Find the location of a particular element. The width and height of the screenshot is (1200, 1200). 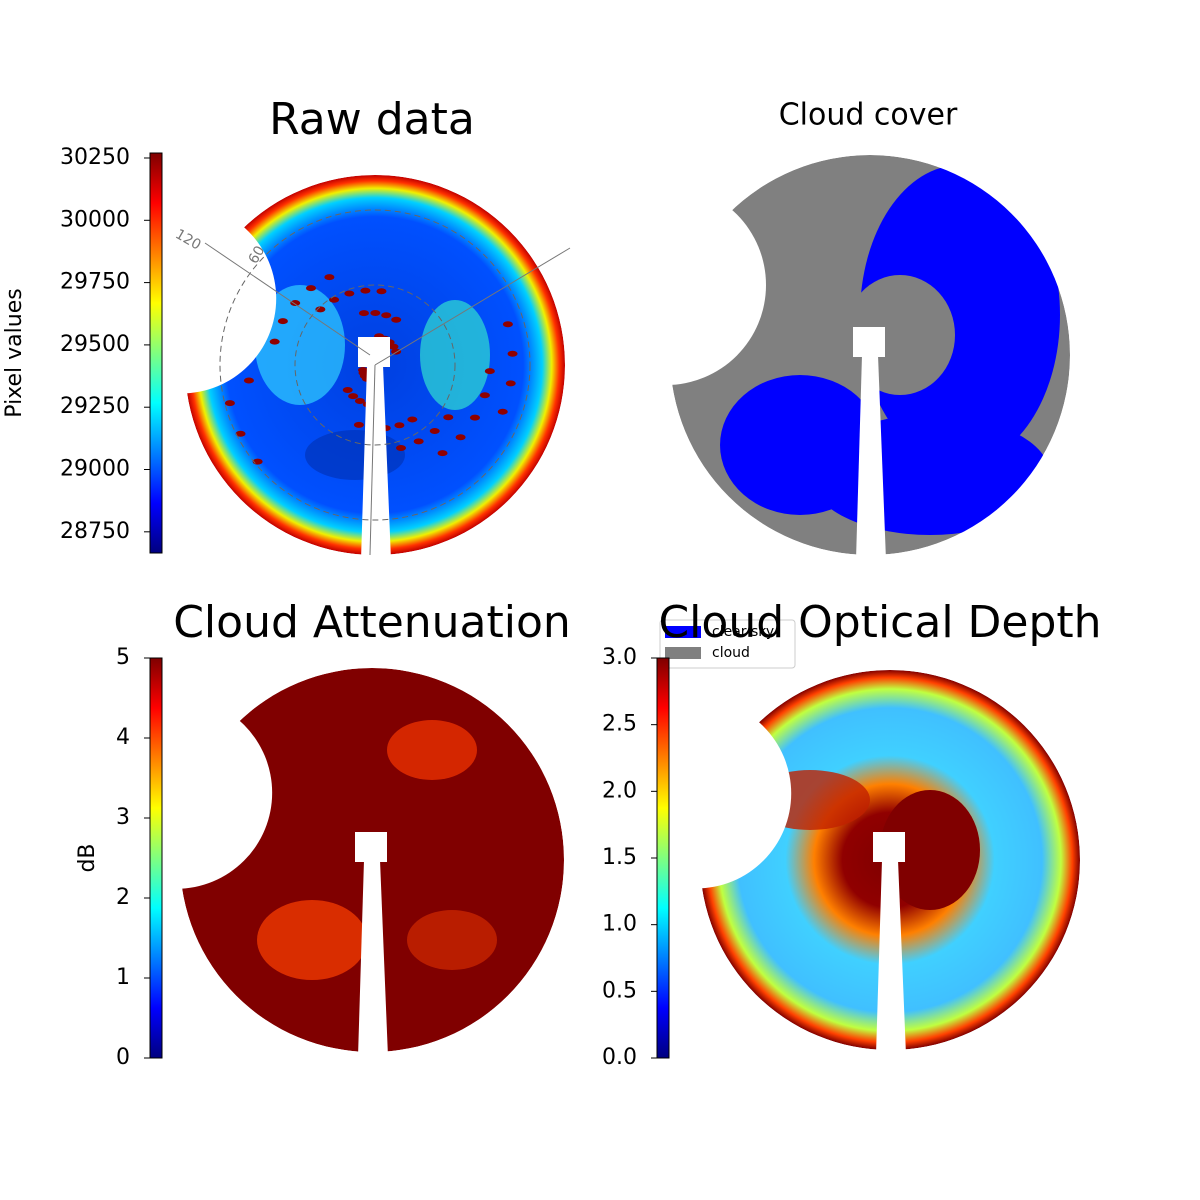

colorbar-tick-label: 5 is located at coordinates (123, 657).